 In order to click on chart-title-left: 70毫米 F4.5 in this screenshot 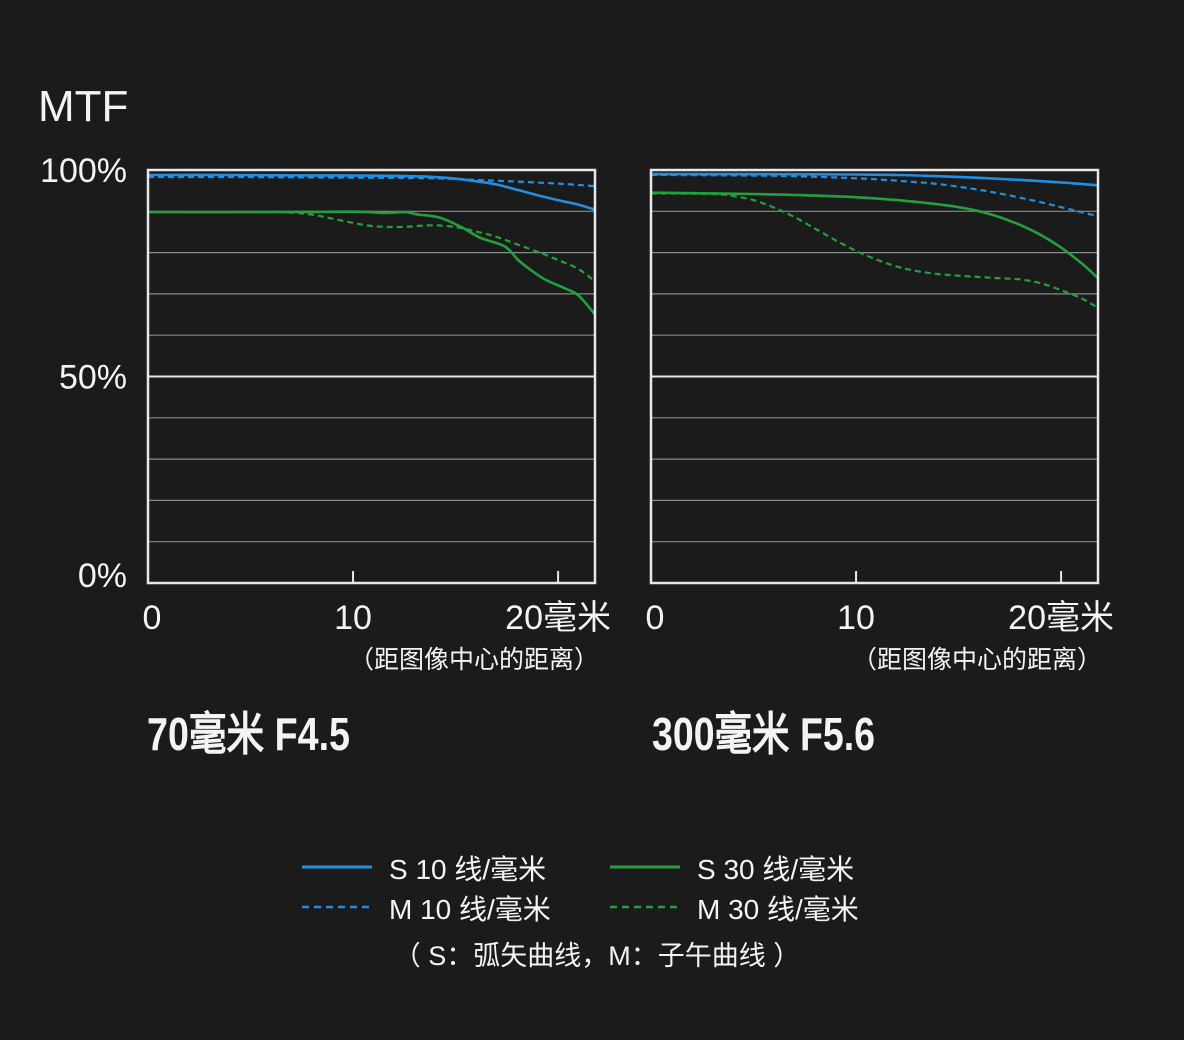, I will do `click(248, 734)`.